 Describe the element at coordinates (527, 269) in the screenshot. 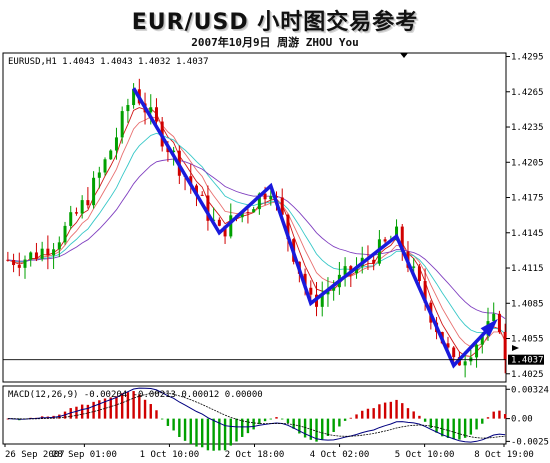

I see `y-tick-label: 1.4115` at that location.